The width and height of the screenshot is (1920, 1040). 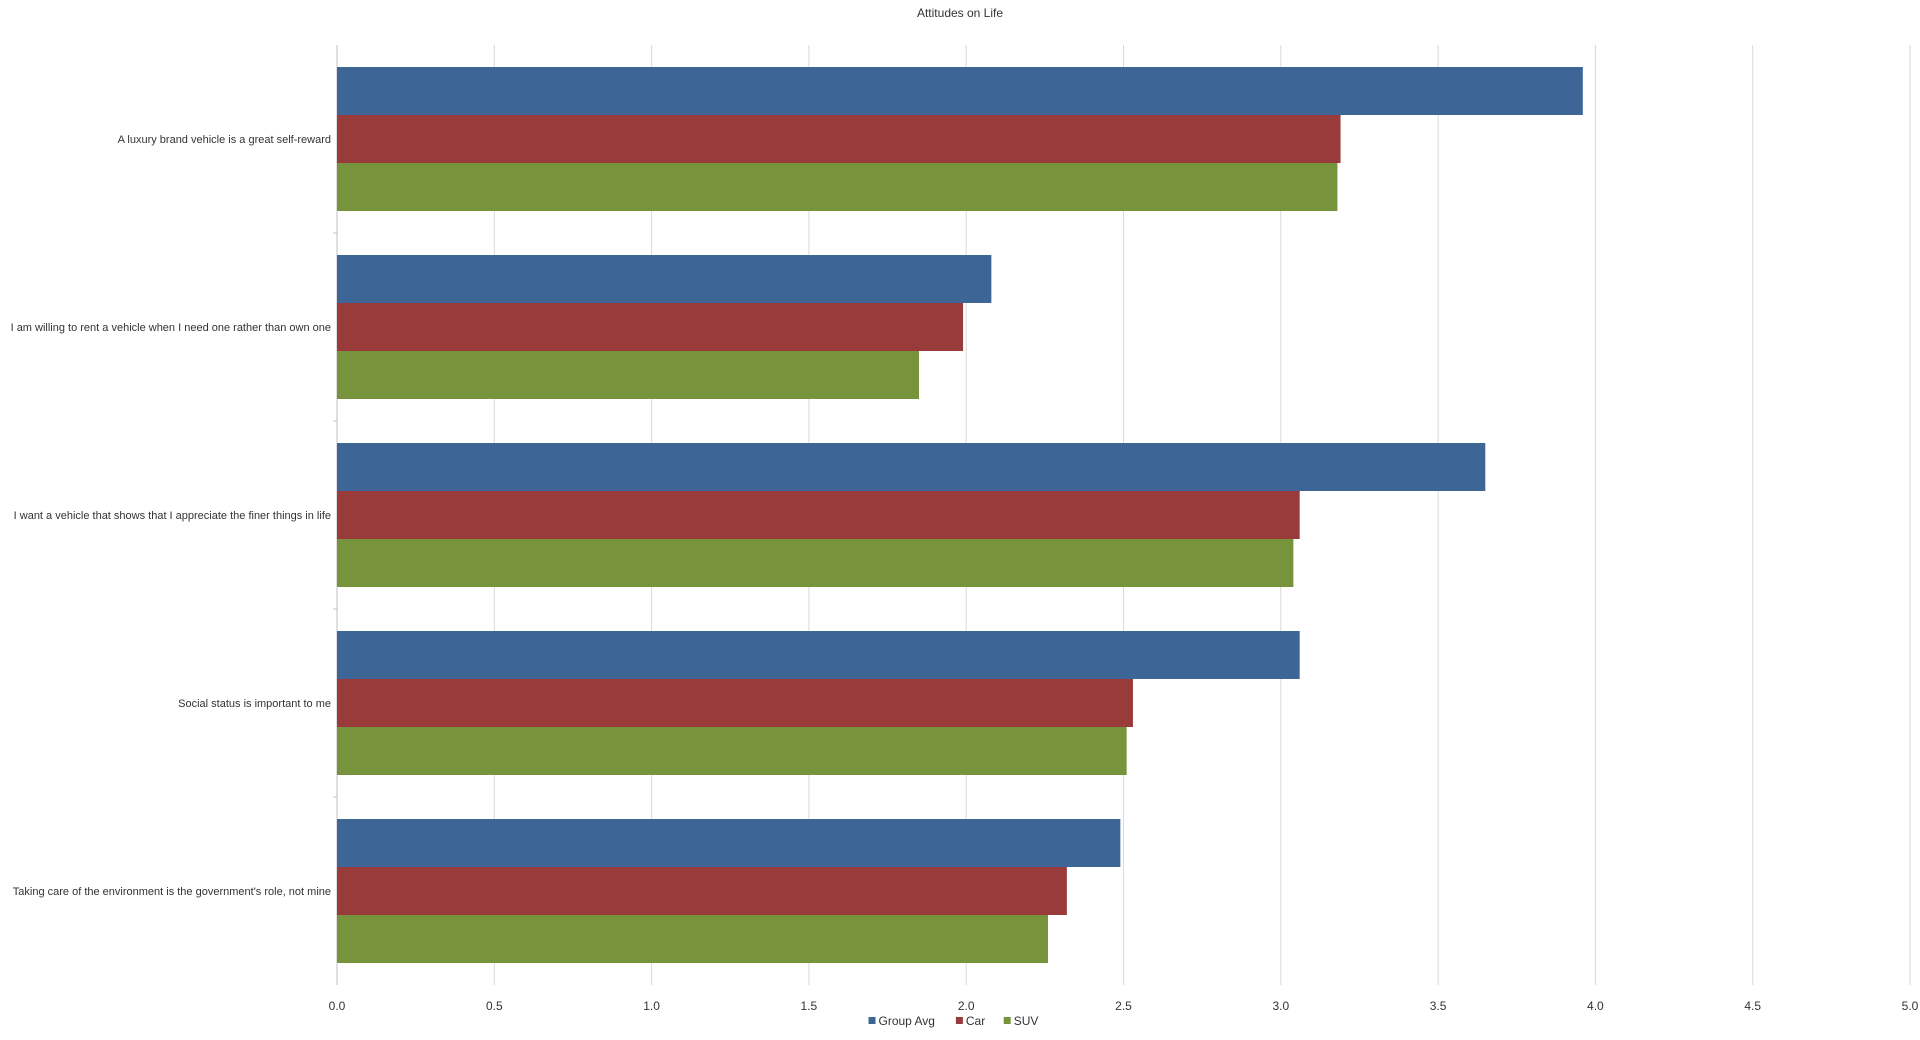 I want to click on x-tick-label: 2.5, so click(x=1123, y=1006).